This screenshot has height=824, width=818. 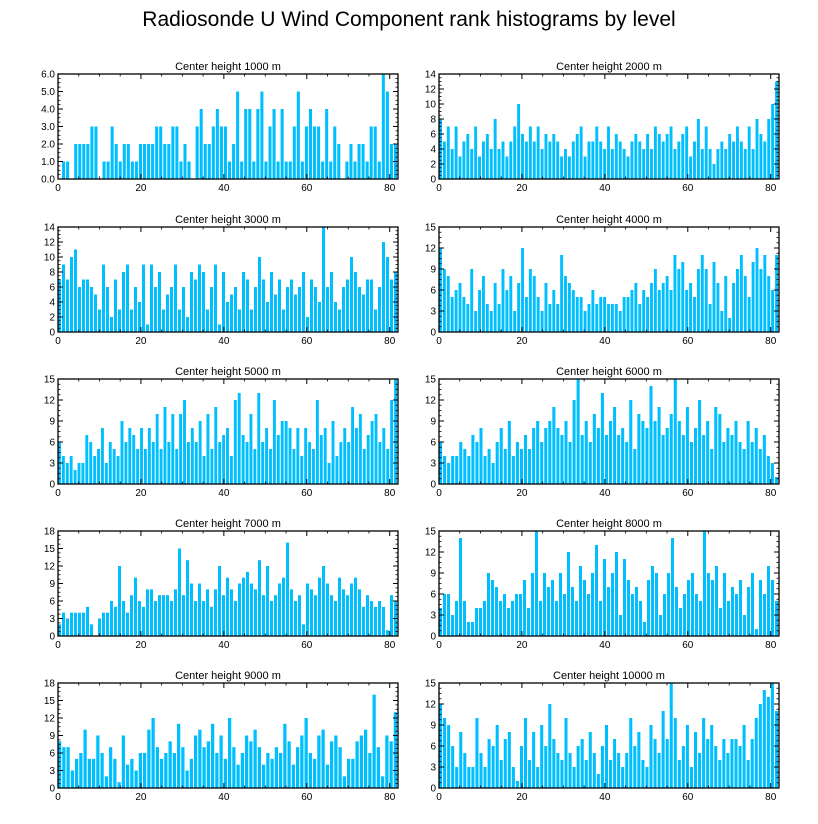 I want to click on y-tick-label: 8, so click(x=52, y=273).